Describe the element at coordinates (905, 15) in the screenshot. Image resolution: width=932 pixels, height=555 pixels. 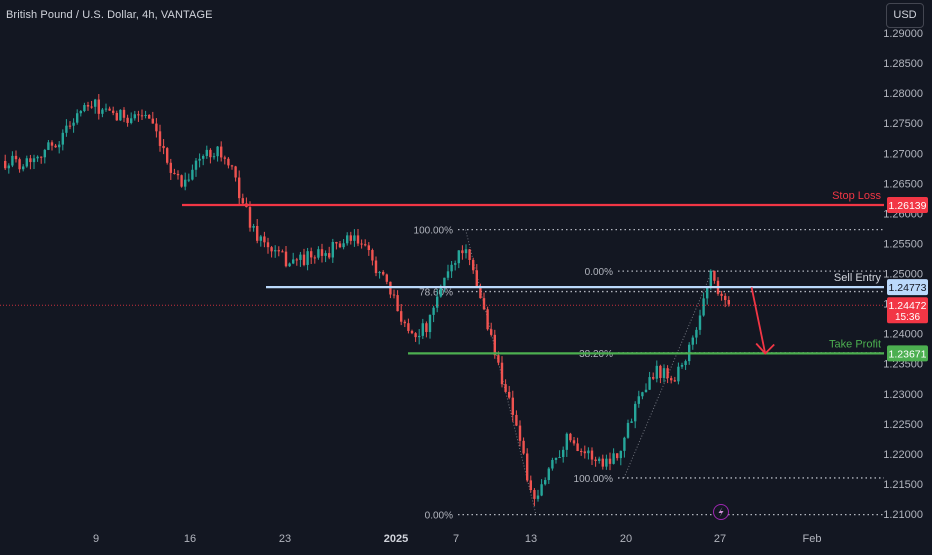
I see `currency-button: USD` at that location.